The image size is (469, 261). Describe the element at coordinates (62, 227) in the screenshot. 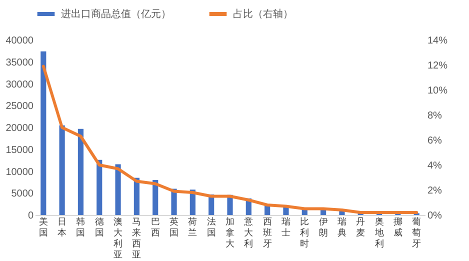

I see `x-tick-label: 日本` at that location.